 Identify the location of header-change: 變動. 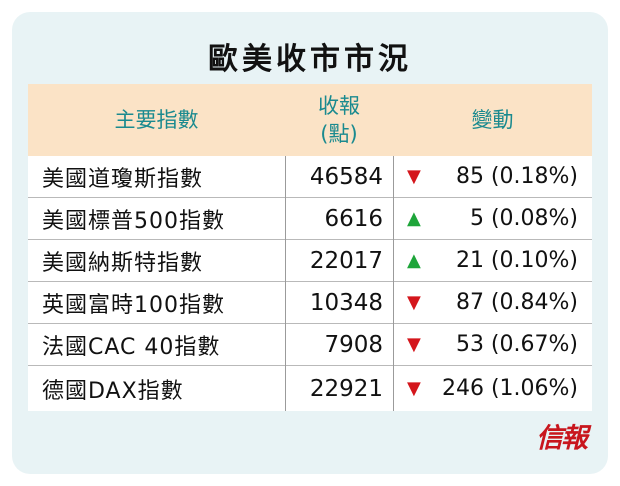
(492, 120).